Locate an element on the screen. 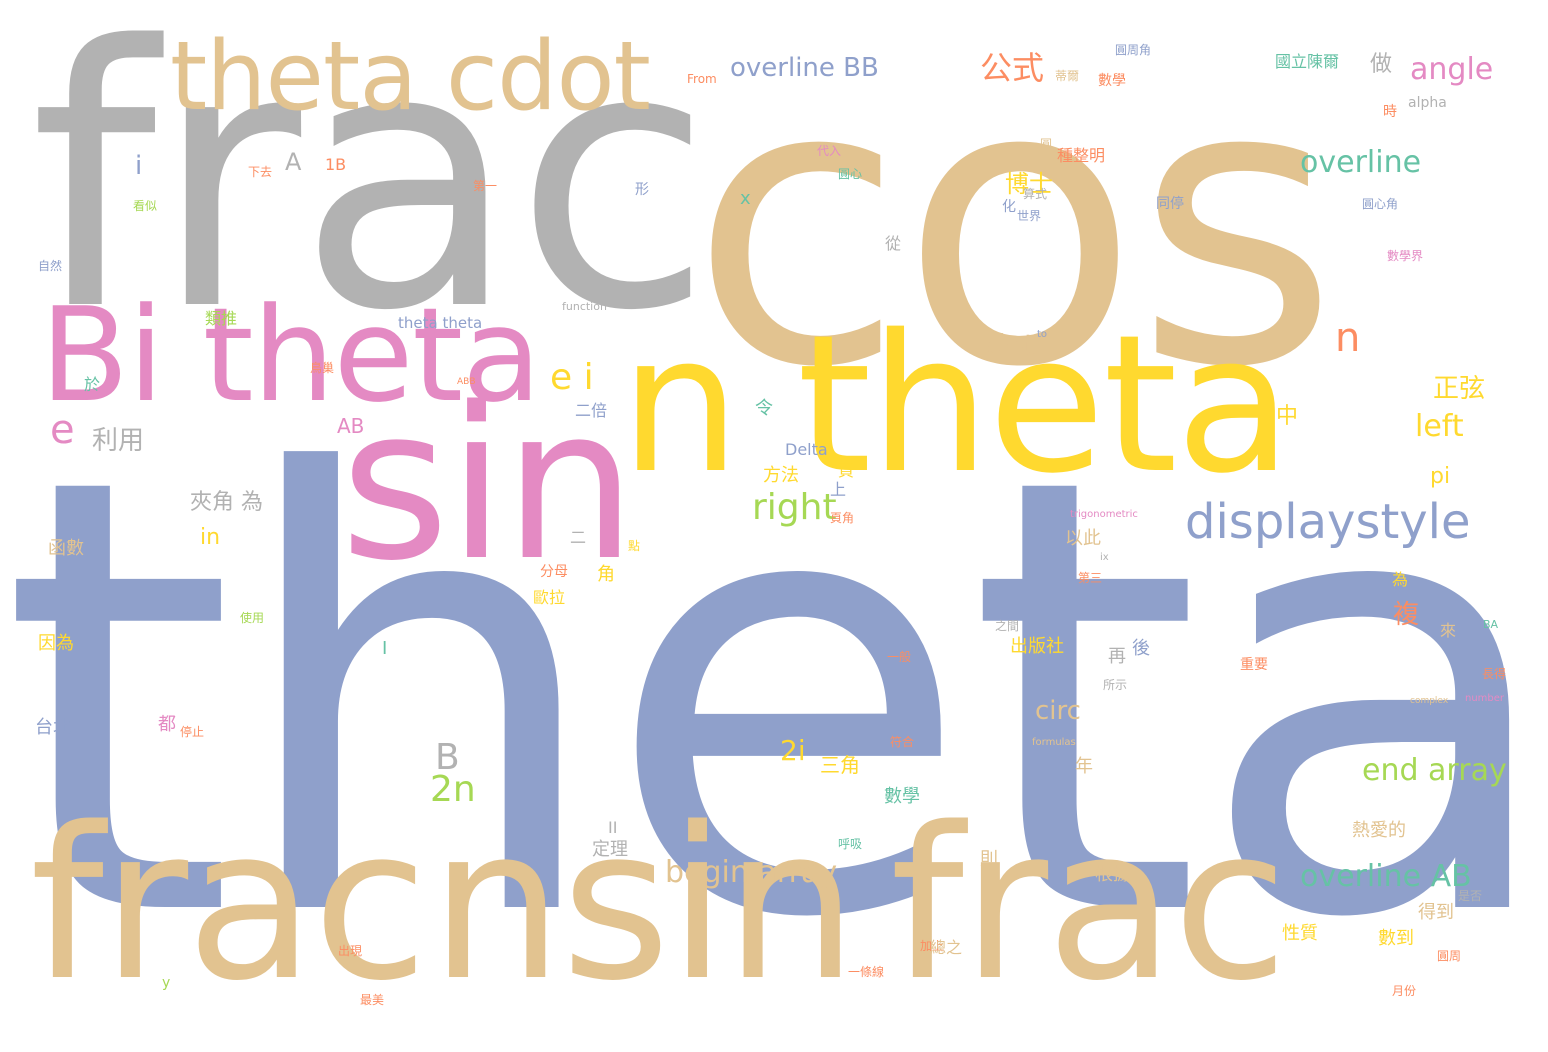 Image resolution: width=1548 pixels, height=1052 pixels. cloud-word: 二倍 is located at coordinates (591, 410).